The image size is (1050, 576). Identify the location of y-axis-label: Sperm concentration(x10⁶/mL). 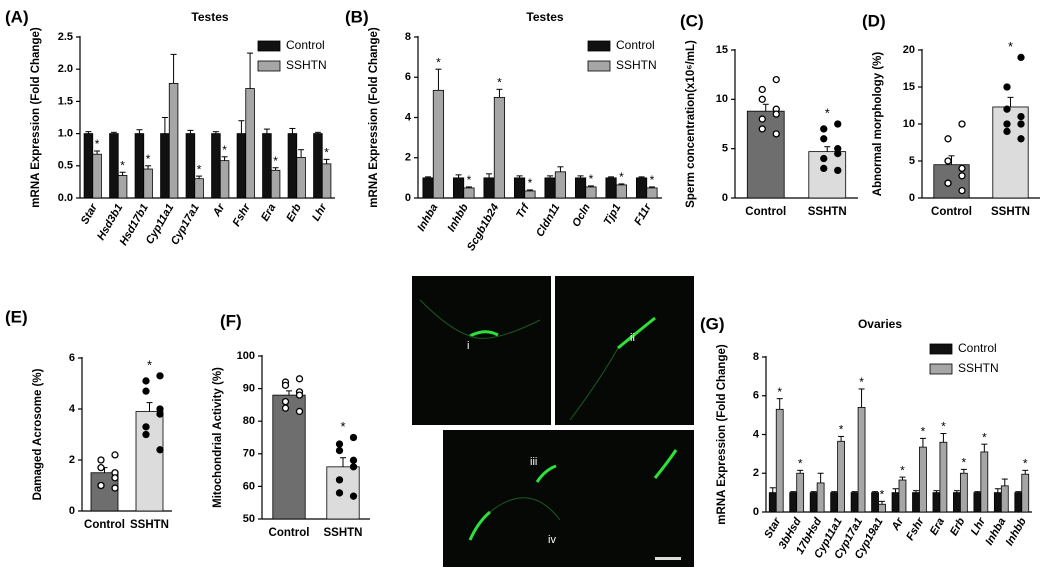
(691, 124).